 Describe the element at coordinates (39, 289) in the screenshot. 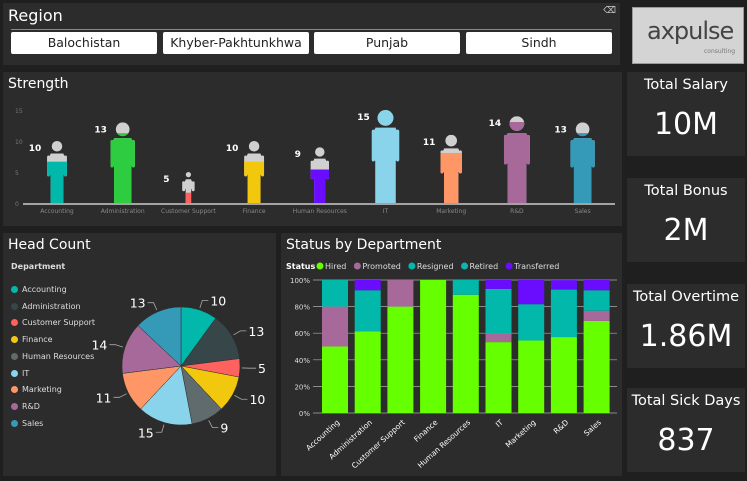

I see `legend-item-accounting: Accounting` at that location.